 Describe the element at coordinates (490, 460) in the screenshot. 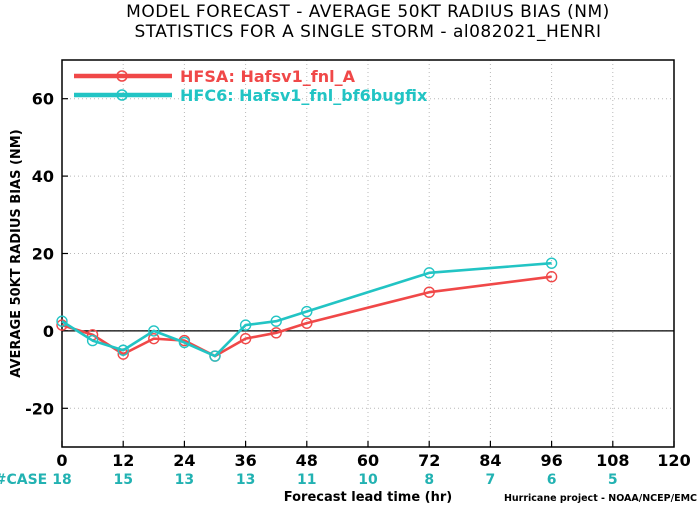

I see `x-tick-label: 84` at that location.